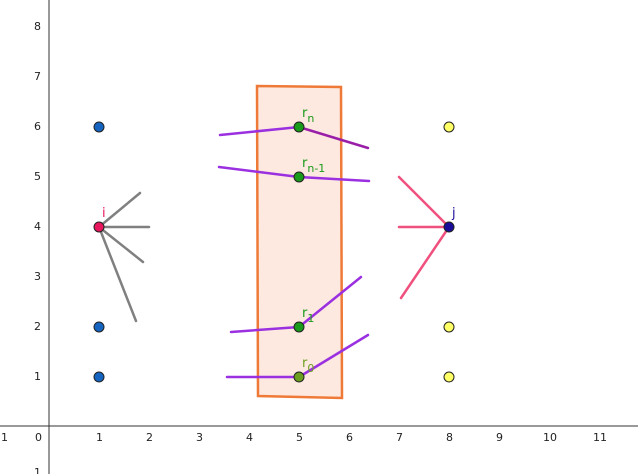 This screenshot has width=638, height=474. What do you see at coordinates (299, 437) in the screenshot?
I see `x-tick-label: 5` at bounding box center [299, 437].